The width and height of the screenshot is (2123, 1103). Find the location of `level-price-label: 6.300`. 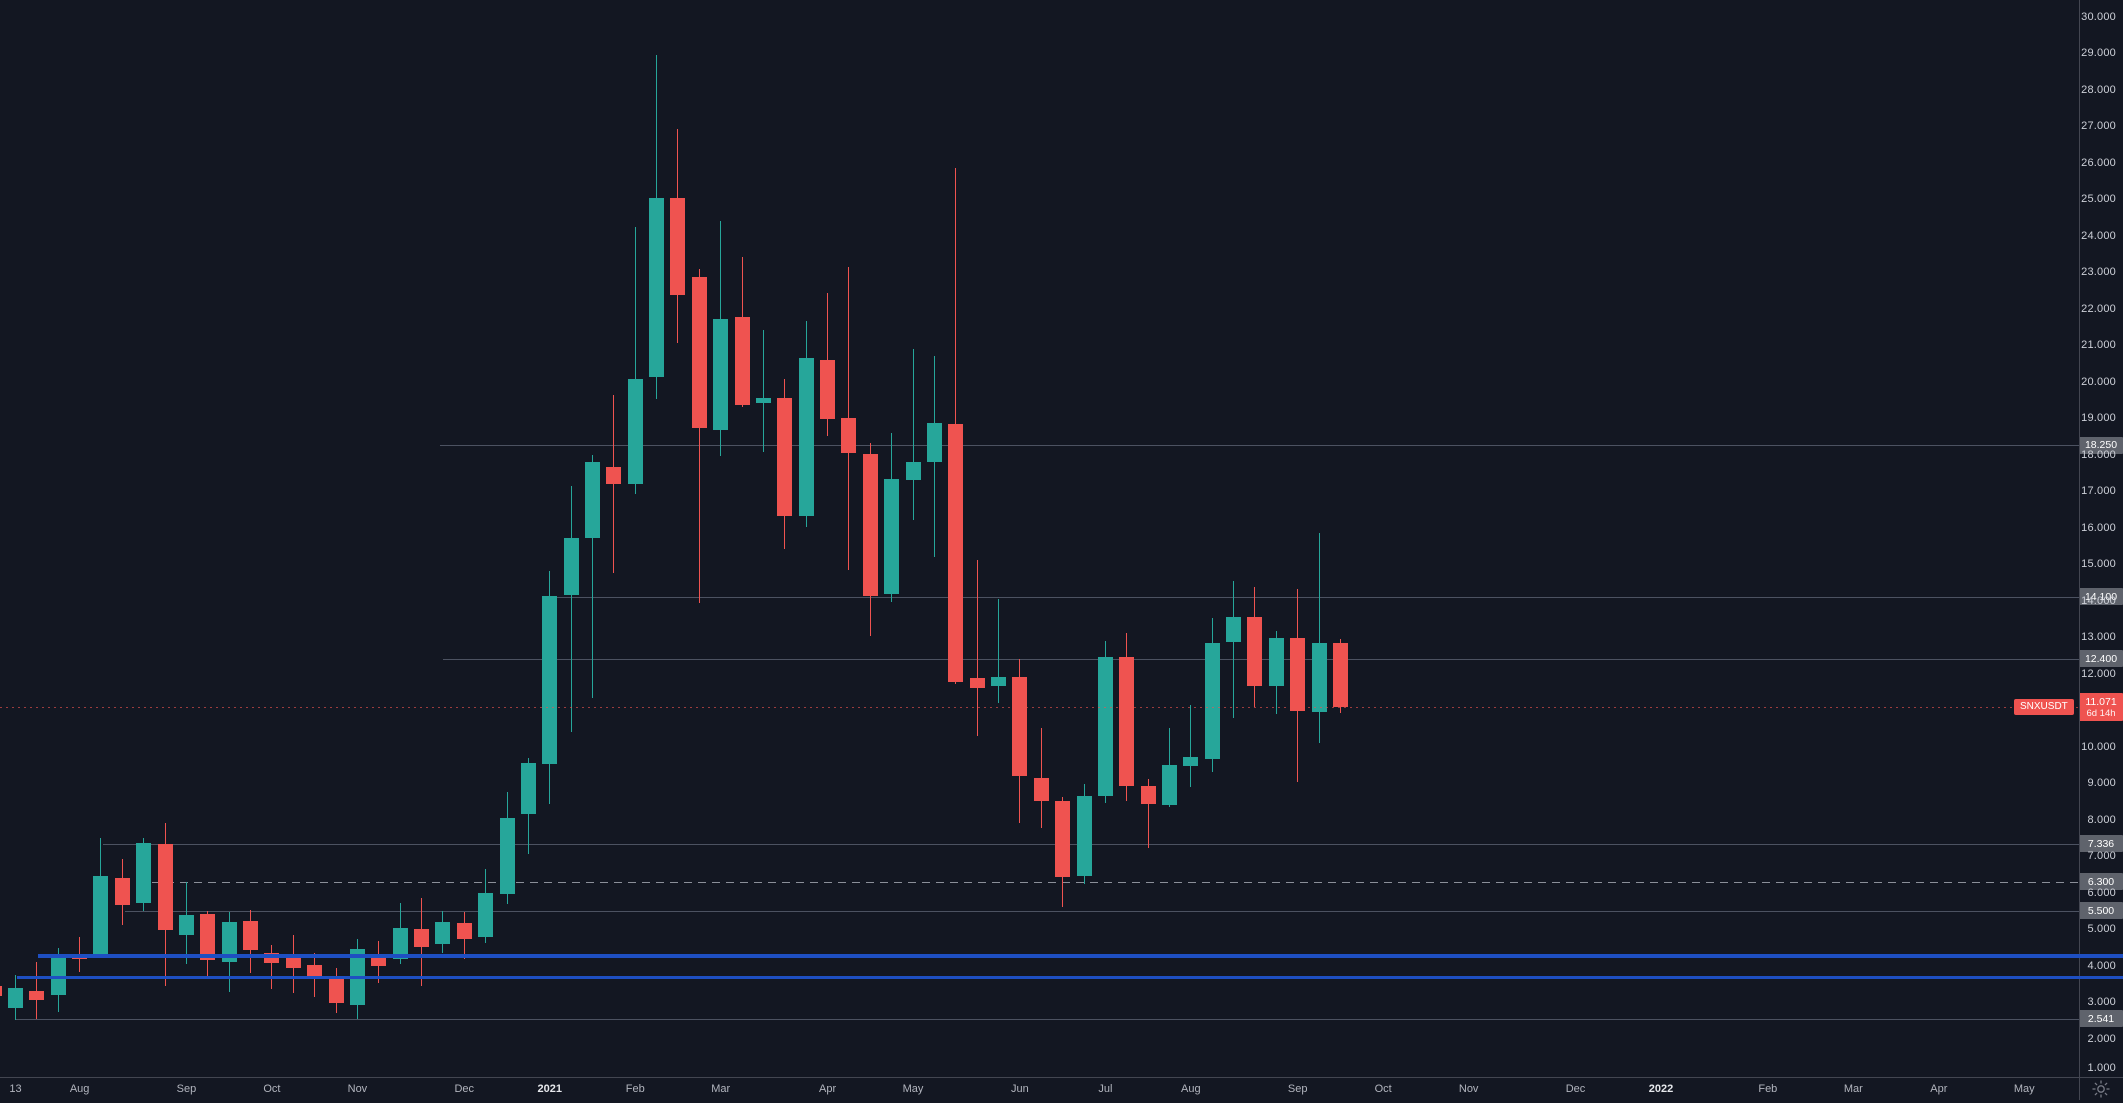

level-price-label: 6.300 is located at coordinates (2101, 882).